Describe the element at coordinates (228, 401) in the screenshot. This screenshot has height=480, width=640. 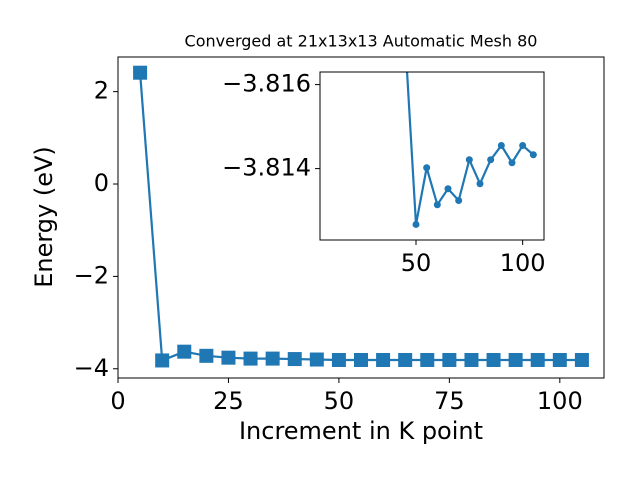
I see `x-tick-label: 25` at that location.